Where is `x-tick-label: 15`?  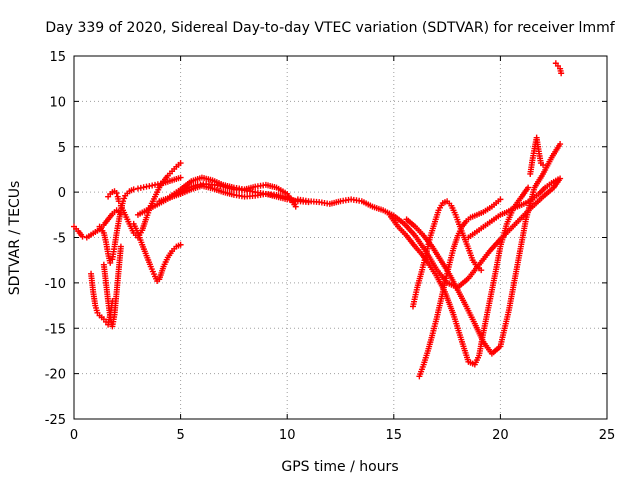
x-tick-label: 15 is located at coordinates (394, 435).